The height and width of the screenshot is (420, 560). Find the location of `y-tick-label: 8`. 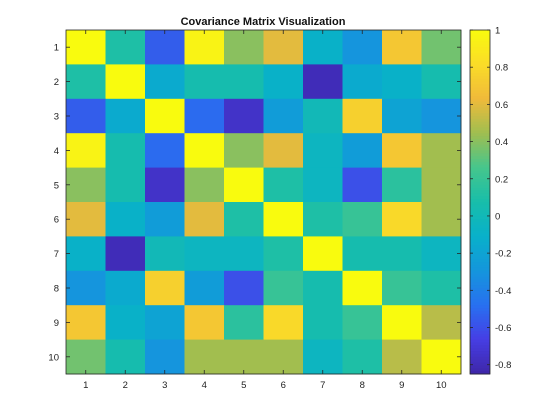

y-tick-label: 8 is located at coordinates (56, 289).